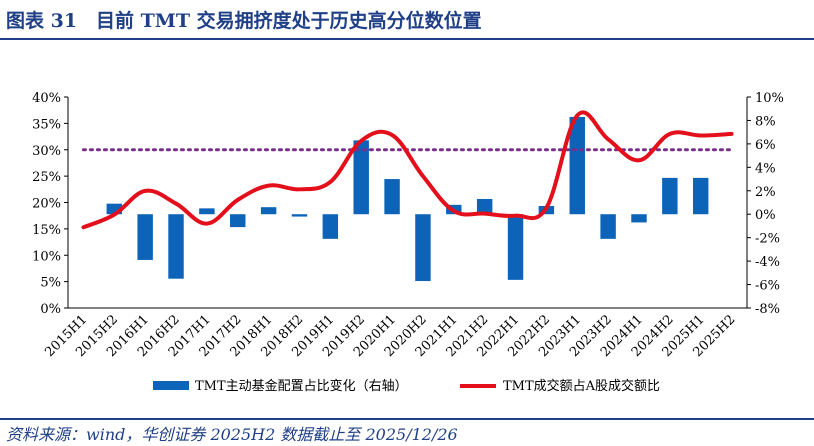 The height and width of the screenshot is (446, 814). Describe the element at coordinates (767, 309) in the screenshot. I see `right-tick-label: -8%` at that location.